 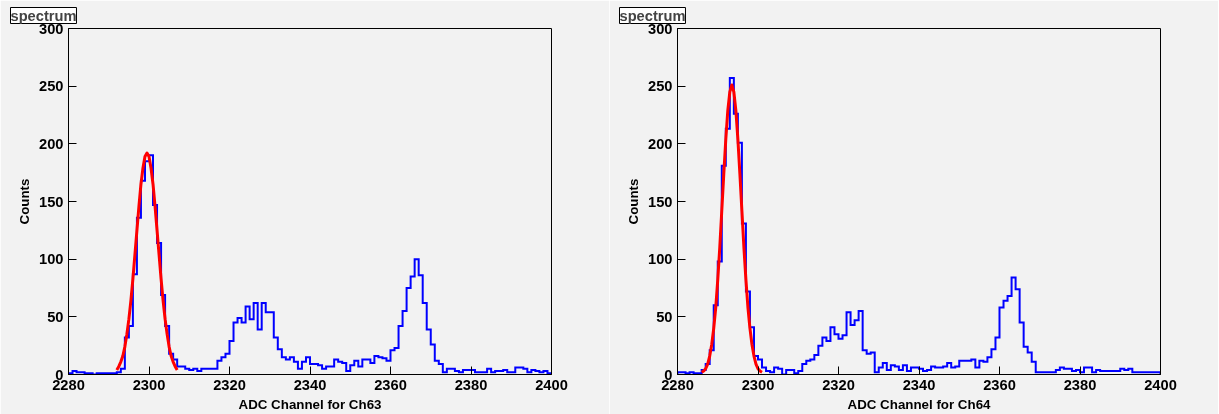 What do you see at coordinates (919, 404) in the screenshot?
I see `x-axis-title: ADC Channel for Ch64` at bounding box center [919, 404].